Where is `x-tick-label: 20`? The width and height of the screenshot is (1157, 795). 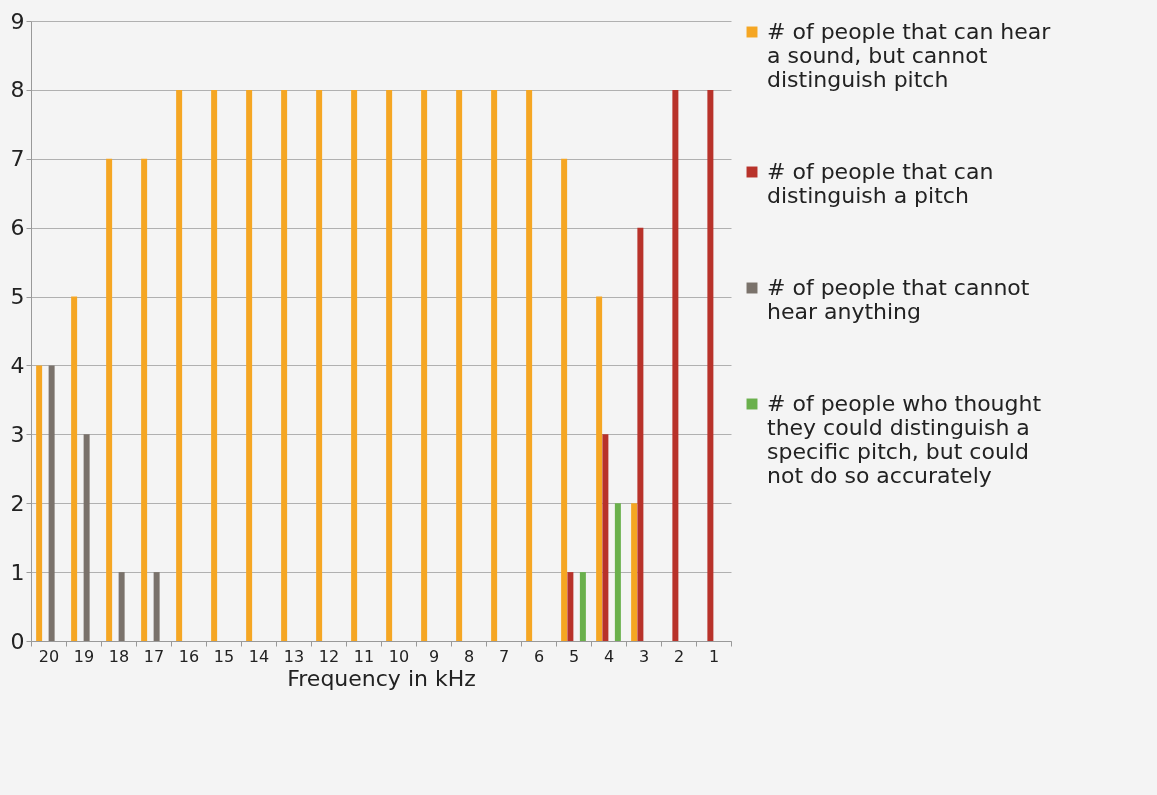
x-tick-label: 20 is located at coordinates (49, 656).